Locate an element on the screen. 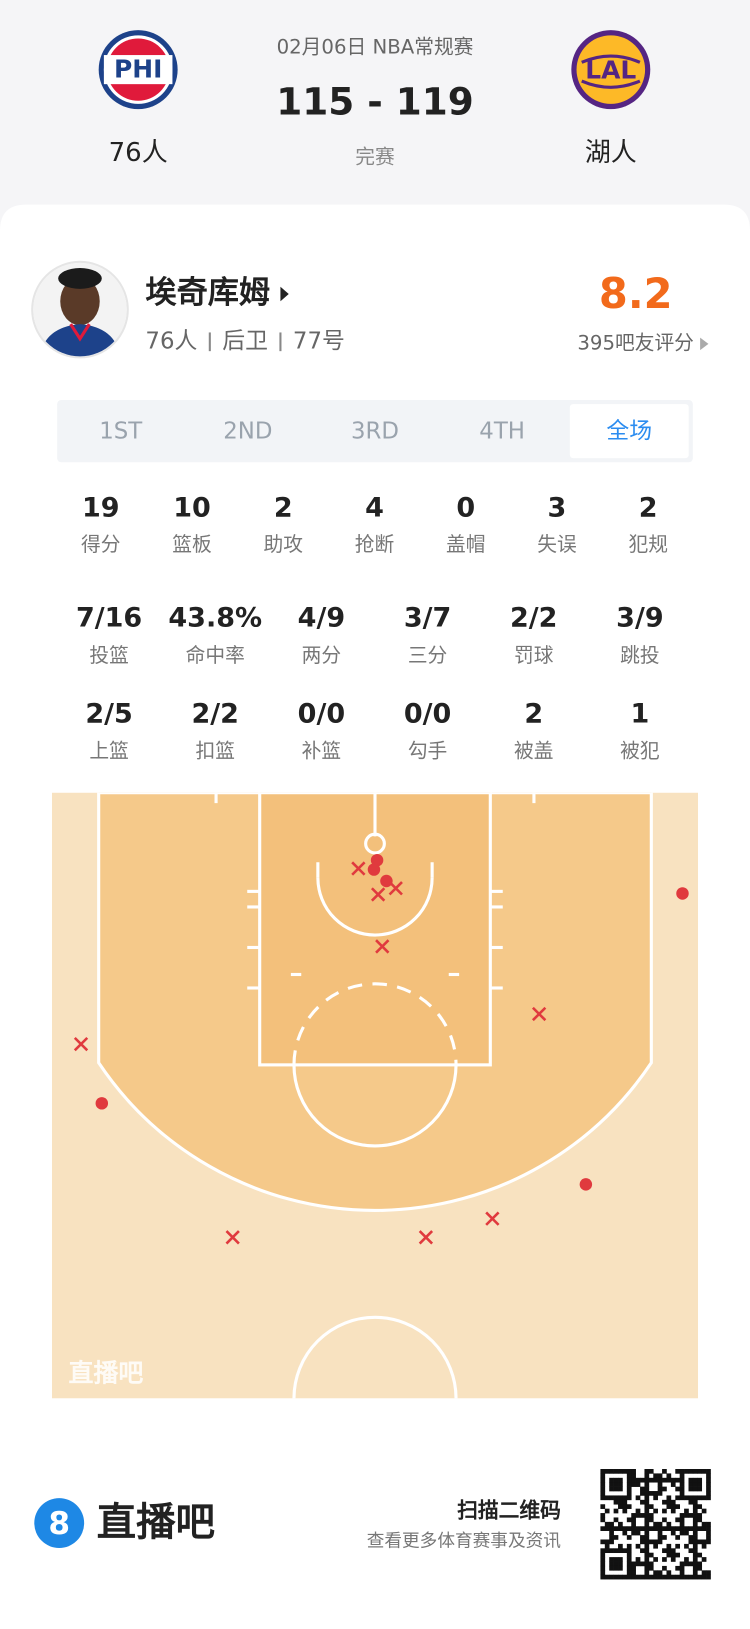 This screenshot has height=1629, width=750. rating-arrow is located at coordinates (704, 344).